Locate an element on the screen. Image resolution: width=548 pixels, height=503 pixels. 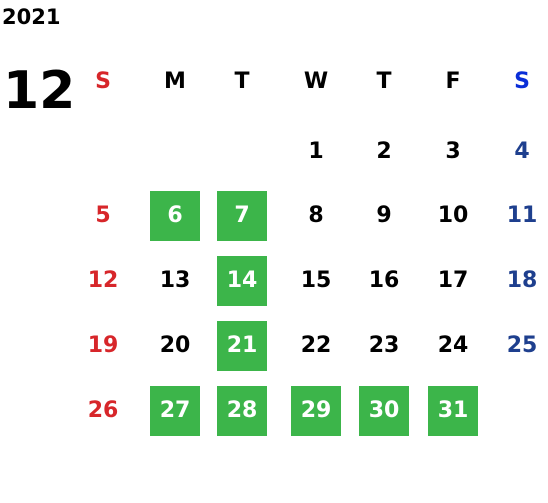
day: 27 is located at coordinates (175, 410).